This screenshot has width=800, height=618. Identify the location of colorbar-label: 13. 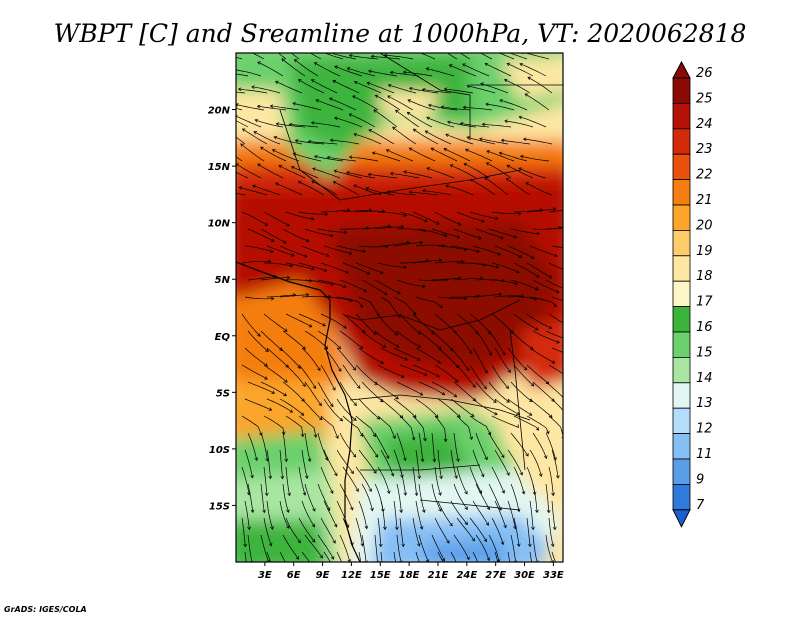
(704, 403).